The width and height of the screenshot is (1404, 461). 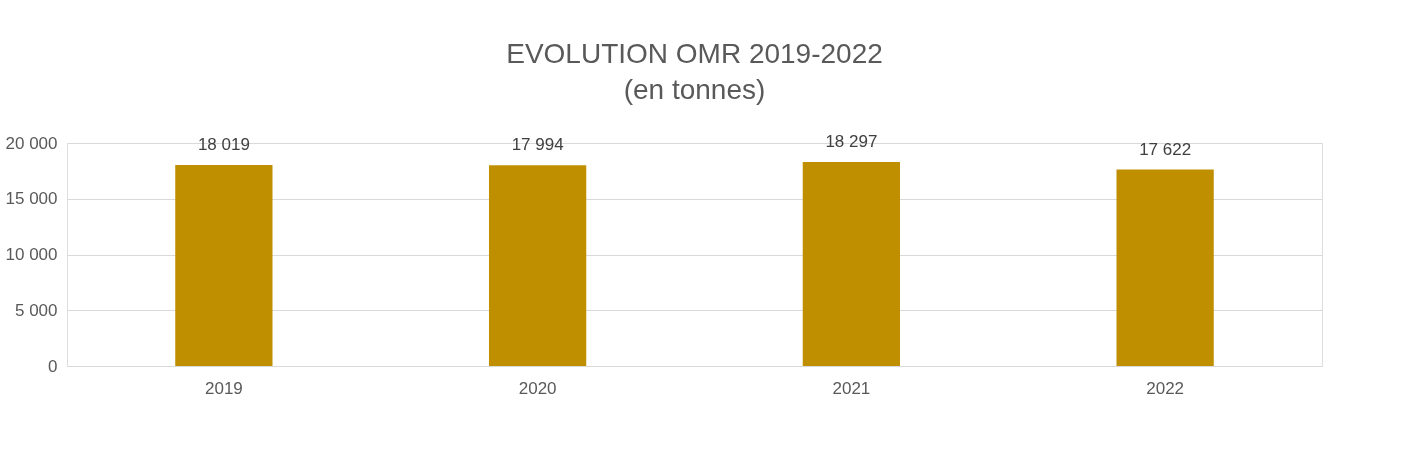 I want to click on chart-title: EVOLUTION OMR 2019-2022, so click(x=694, y=53).